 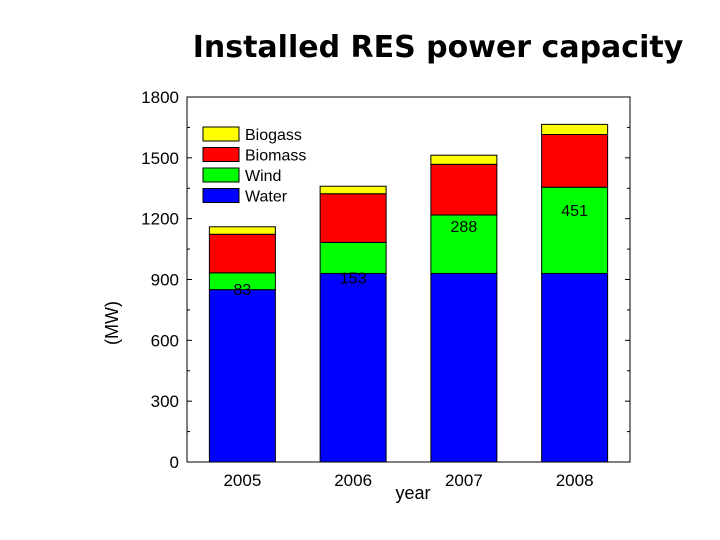 What do you see at coordinates (160, 158) in the screenshot?
I see `y-tick-label: 1500` at bounding box center [160, 158].